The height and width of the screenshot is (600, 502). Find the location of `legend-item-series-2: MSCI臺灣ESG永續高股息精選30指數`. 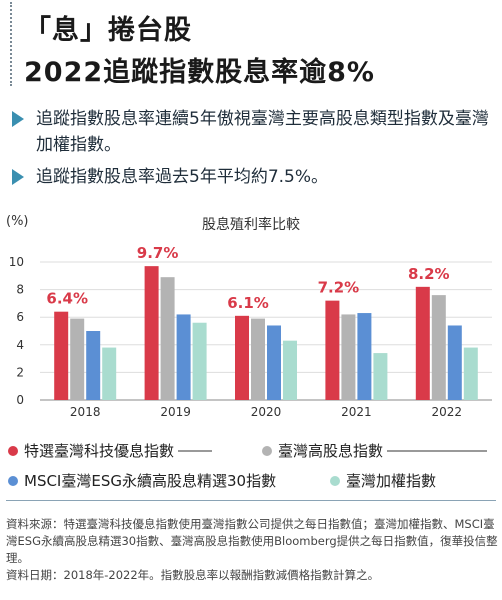

legend-item-series-2: MSCI臺灣ESG永續高股息精選30指數 is located at coordinates (142, 480).